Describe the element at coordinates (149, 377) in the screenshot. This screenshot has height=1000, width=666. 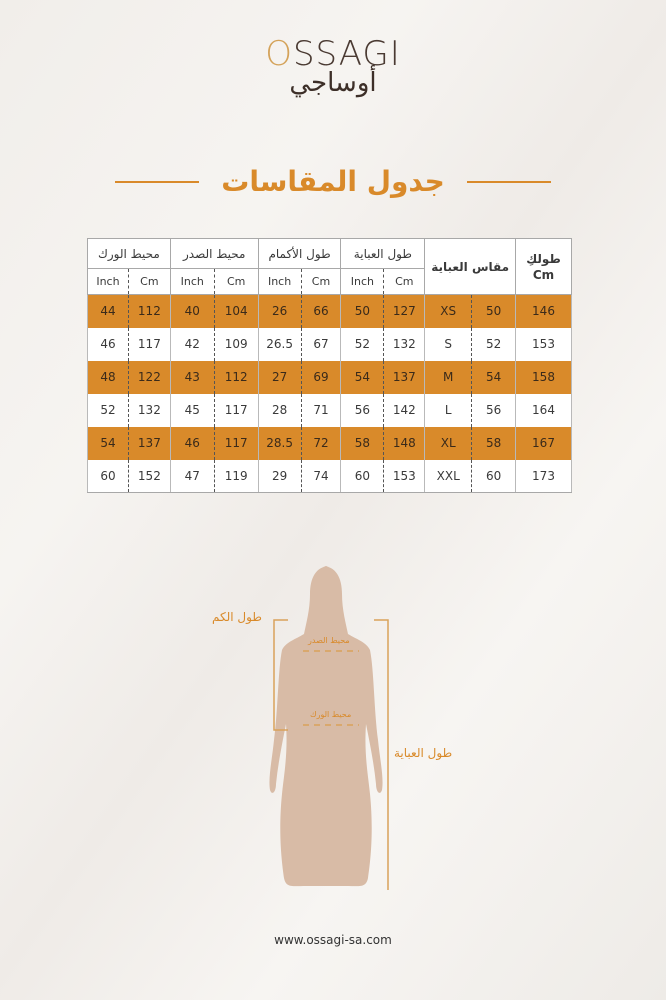
I see `cell-hip-cm: 122` at that location.